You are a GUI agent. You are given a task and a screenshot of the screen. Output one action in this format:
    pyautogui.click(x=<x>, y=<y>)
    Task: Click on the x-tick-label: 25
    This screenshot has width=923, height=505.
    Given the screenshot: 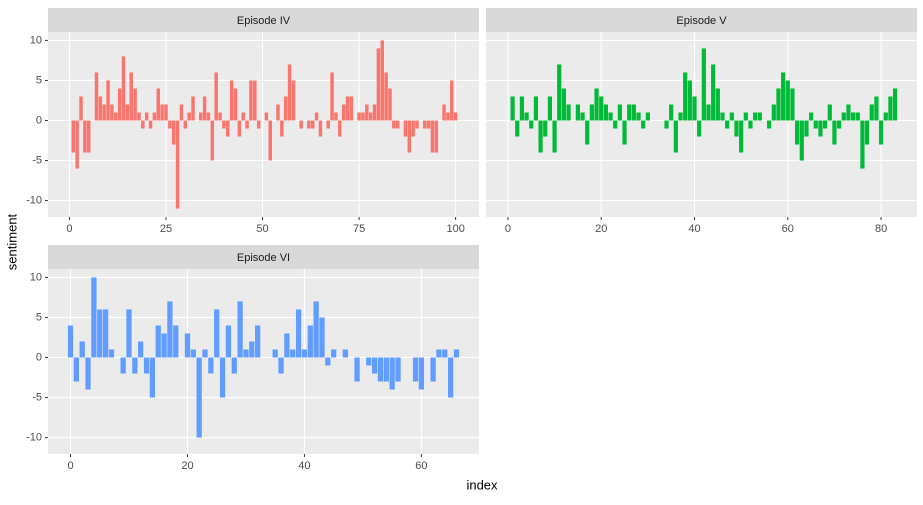 What is the action you would take?
    pyautogui.click(x=166, y=229)
    